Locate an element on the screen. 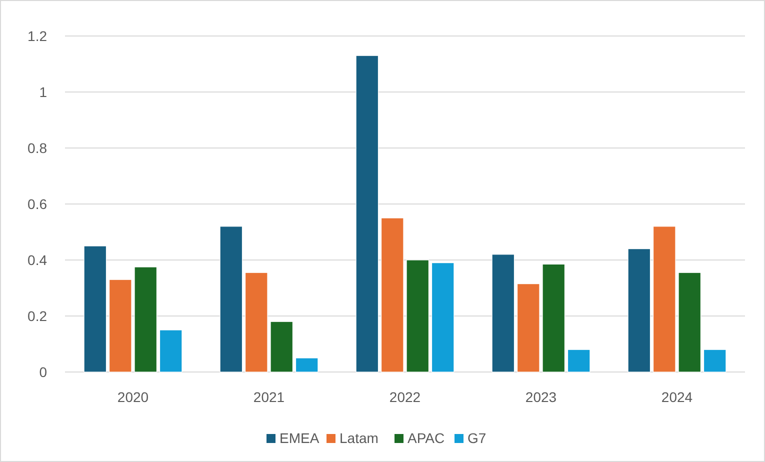 This screenshot has width=765, height=462. y-tick-label: 0 is located at coordinates (43, 372).